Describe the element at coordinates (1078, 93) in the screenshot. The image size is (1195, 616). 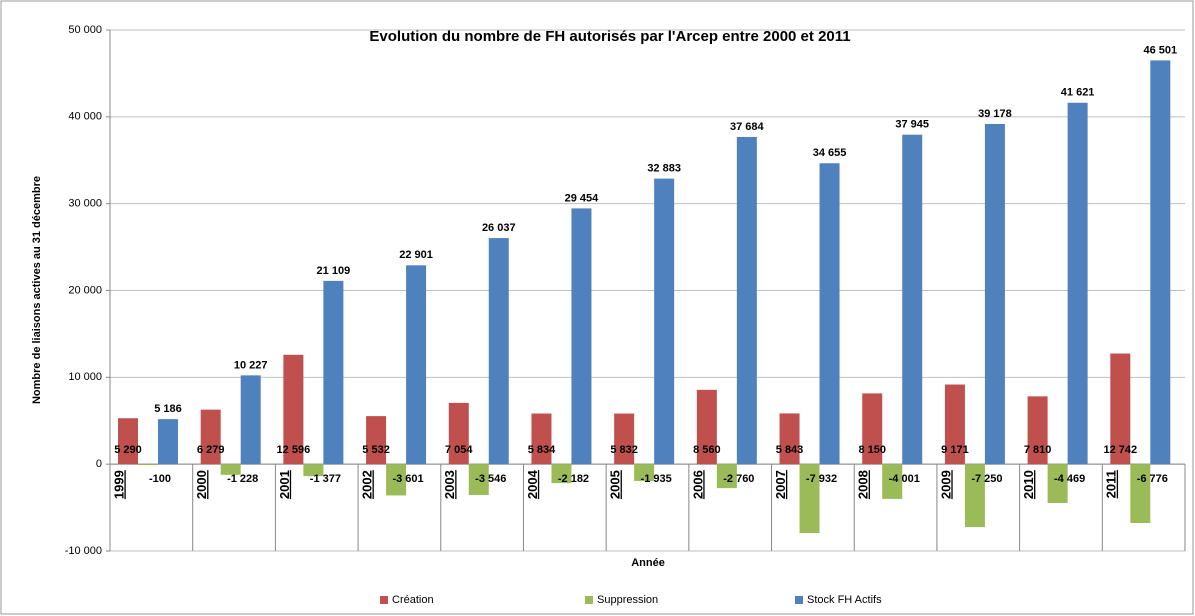
I see `data-label: 41 621` at that location.